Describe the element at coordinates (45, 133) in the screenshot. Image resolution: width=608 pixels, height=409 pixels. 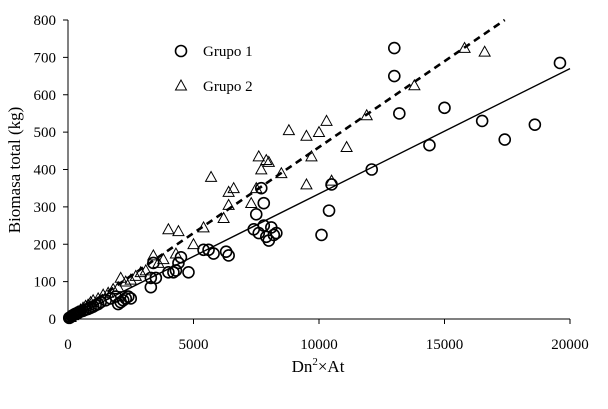
I see `y-tick-label: 500` at that location.